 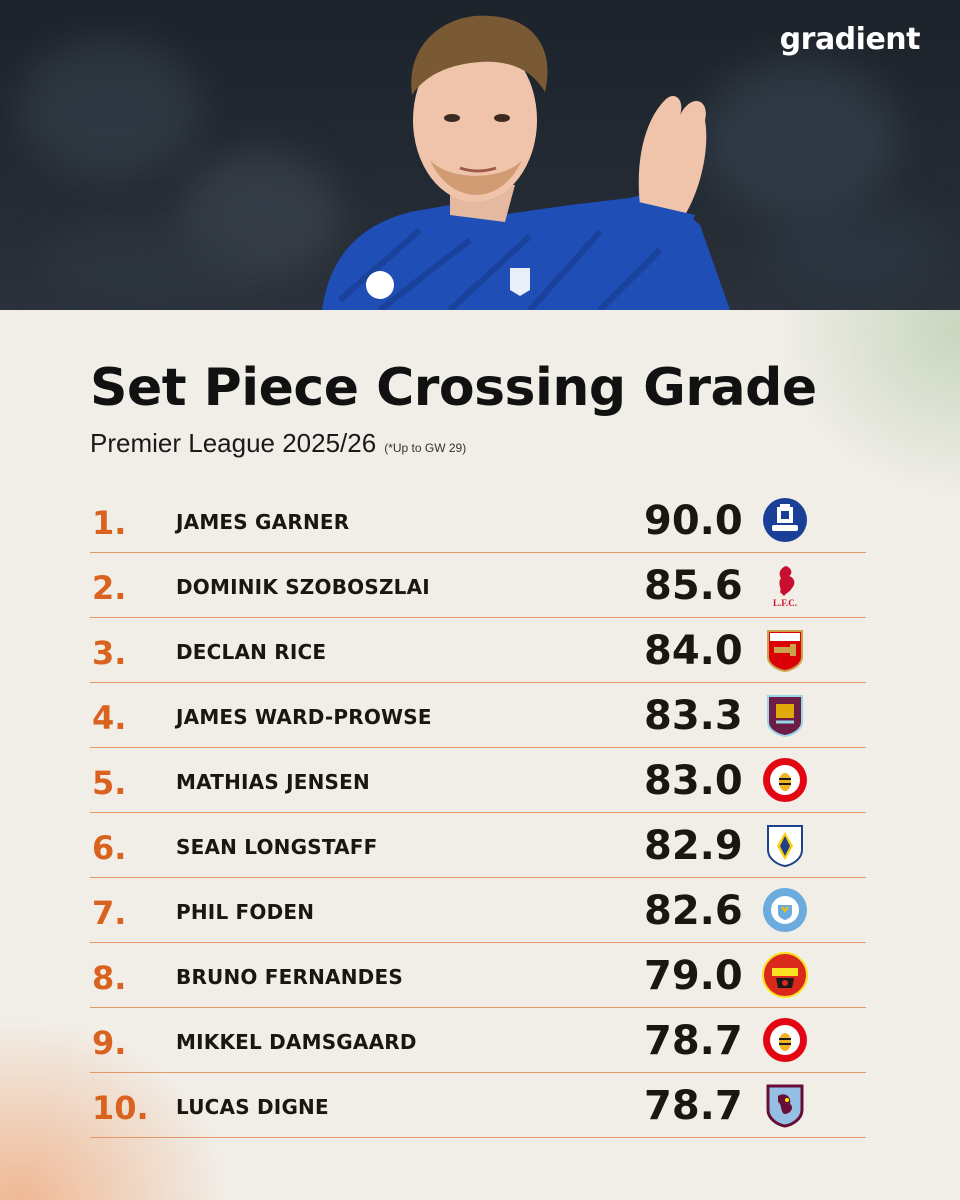 What do you see at coordinates (785, 716) in the screenshot?
I see `burnley-crest-icon` at bounding box center [785, 716].